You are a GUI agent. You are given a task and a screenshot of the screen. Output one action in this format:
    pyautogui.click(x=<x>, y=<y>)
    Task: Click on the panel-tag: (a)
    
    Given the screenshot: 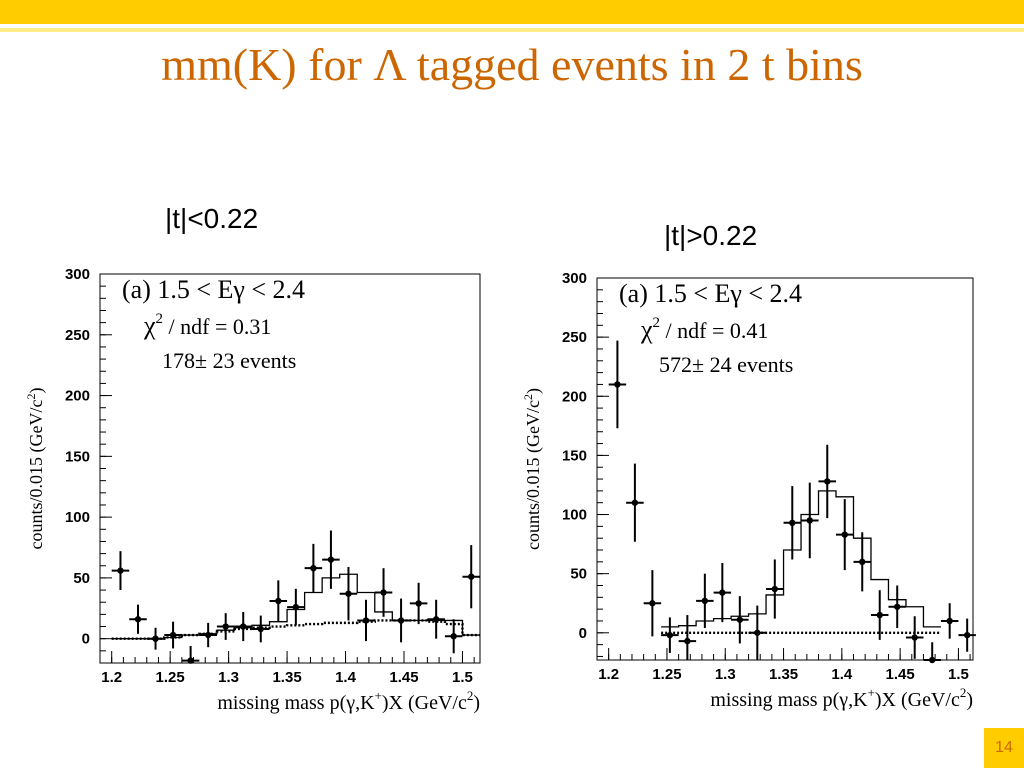 What is the action you would take?
    pyautogui.click(x=139, y=289)
    